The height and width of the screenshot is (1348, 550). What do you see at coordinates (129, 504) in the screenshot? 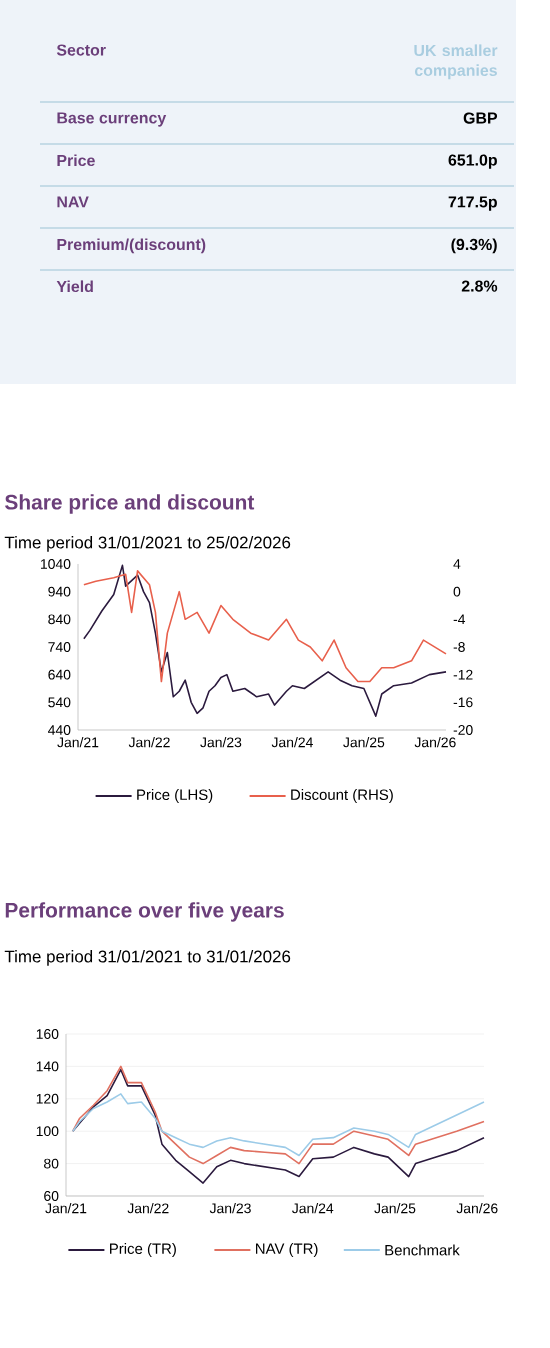
I see `chart-title: Share price and discount` at bounding box center [129, 504].